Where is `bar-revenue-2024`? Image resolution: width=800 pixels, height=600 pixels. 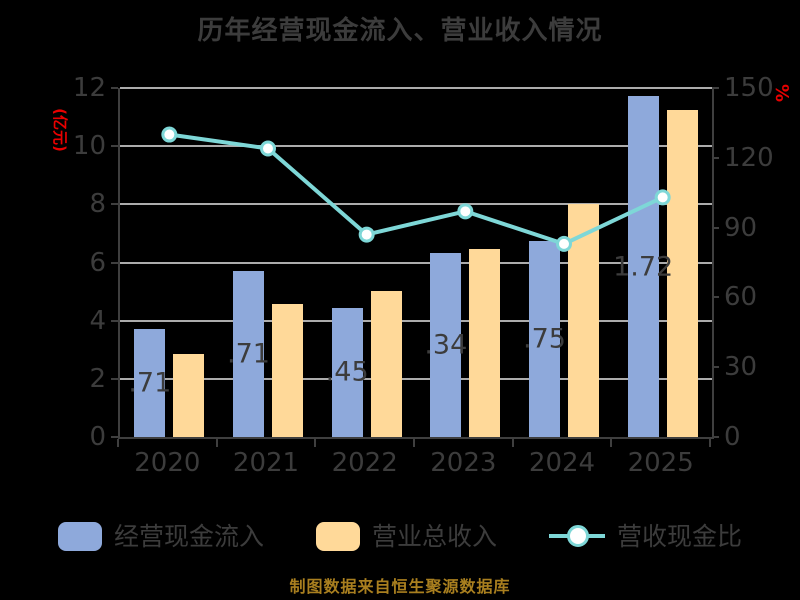 bar-revenue-2024 is located at coordinates (583, 320).